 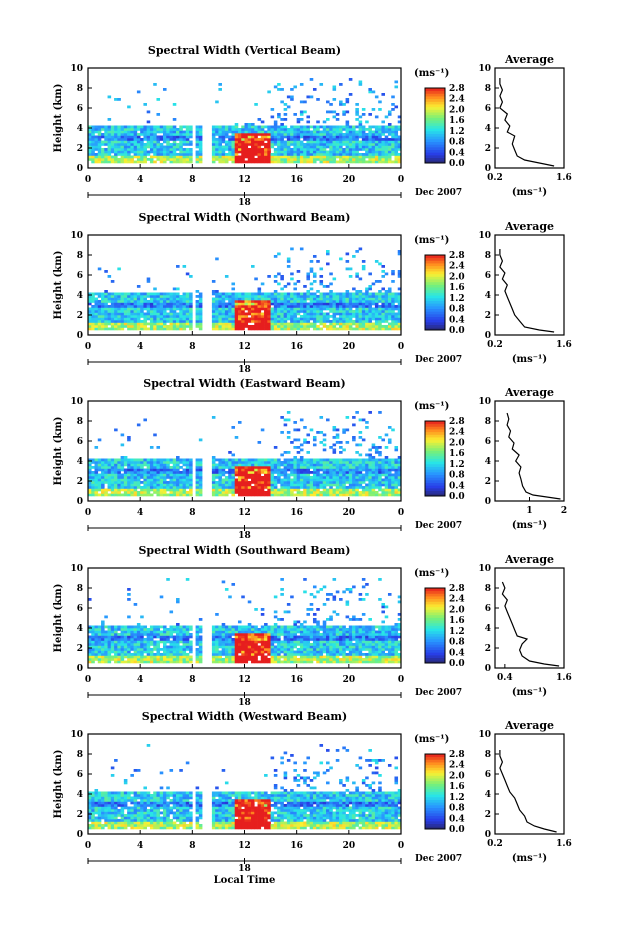 What do you see at coordinates (484, 69) in the screenshot?
I see `average-y-tick-label: 10` at bounding box center [484, 69].